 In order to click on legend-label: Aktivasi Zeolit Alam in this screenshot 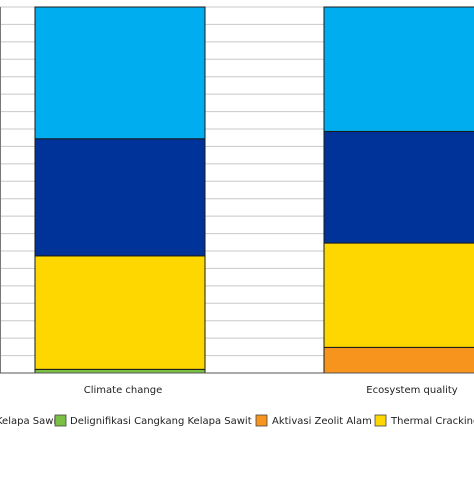, I will do `click(322, 421)`.